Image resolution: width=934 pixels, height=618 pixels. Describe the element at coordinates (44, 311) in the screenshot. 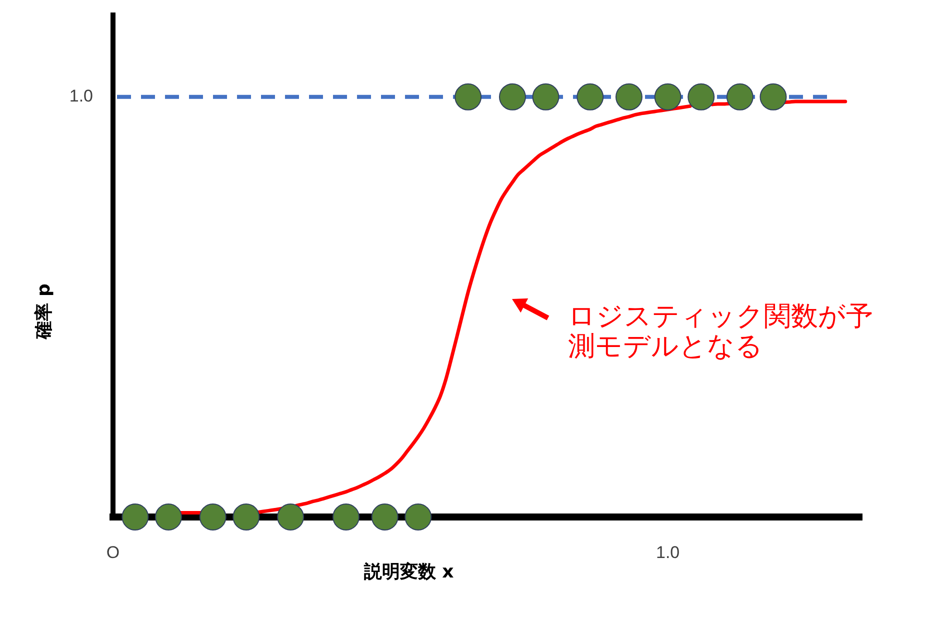

I see `y-axis-title: 確率 p` at that location.